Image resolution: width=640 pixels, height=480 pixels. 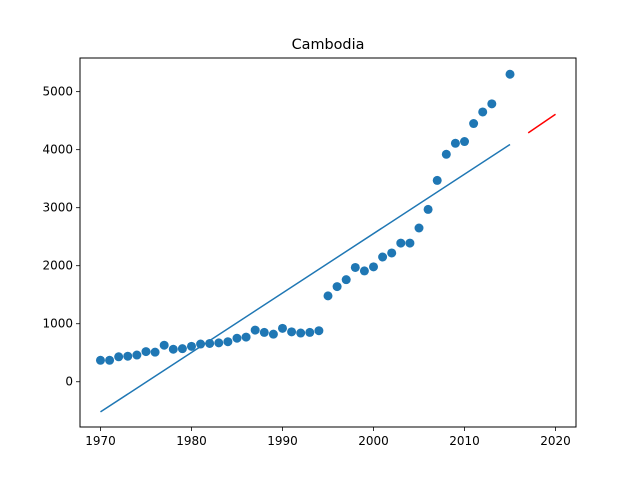 What do you see at coordinates (61, 237) in the screenshot?
I see `y-axis: 0 1000 2000 3000 4000 5000` at bounding box center [61, 237].